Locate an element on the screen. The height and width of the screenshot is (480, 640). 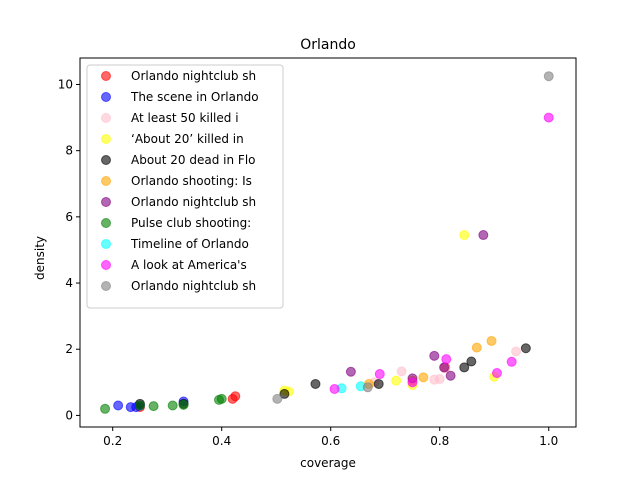
y-tick-label: 6 is located at coordinates (69, 217).